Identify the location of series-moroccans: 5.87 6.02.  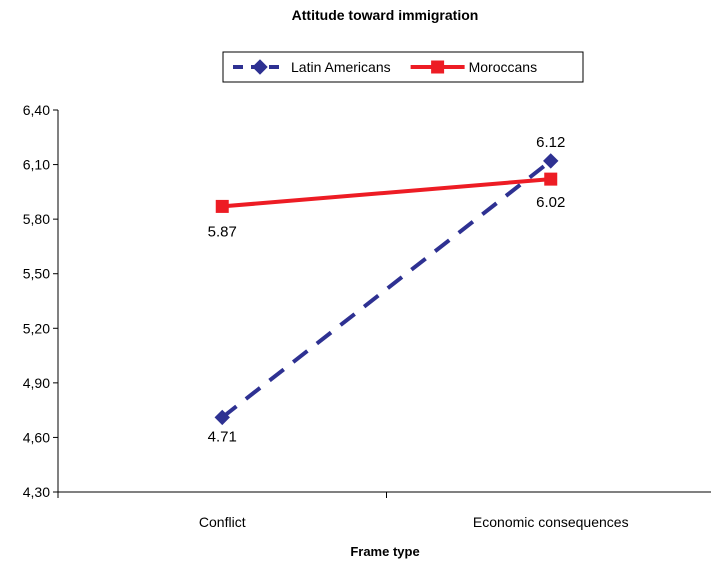
(386, 206).